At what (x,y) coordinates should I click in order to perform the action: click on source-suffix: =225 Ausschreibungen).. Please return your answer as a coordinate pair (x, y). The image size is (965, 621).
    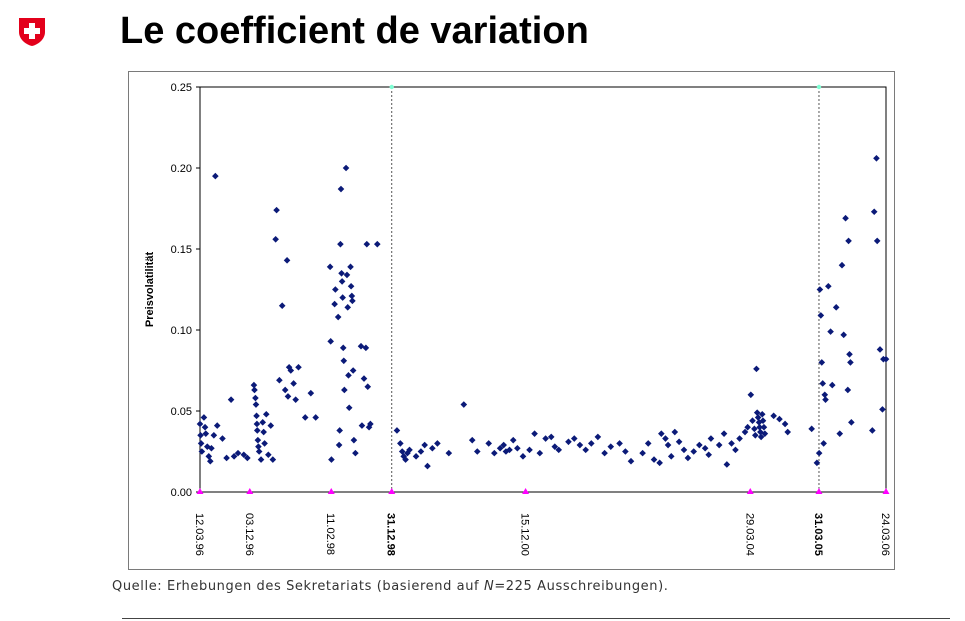
    Looking at the image, I should click on (581, 586).